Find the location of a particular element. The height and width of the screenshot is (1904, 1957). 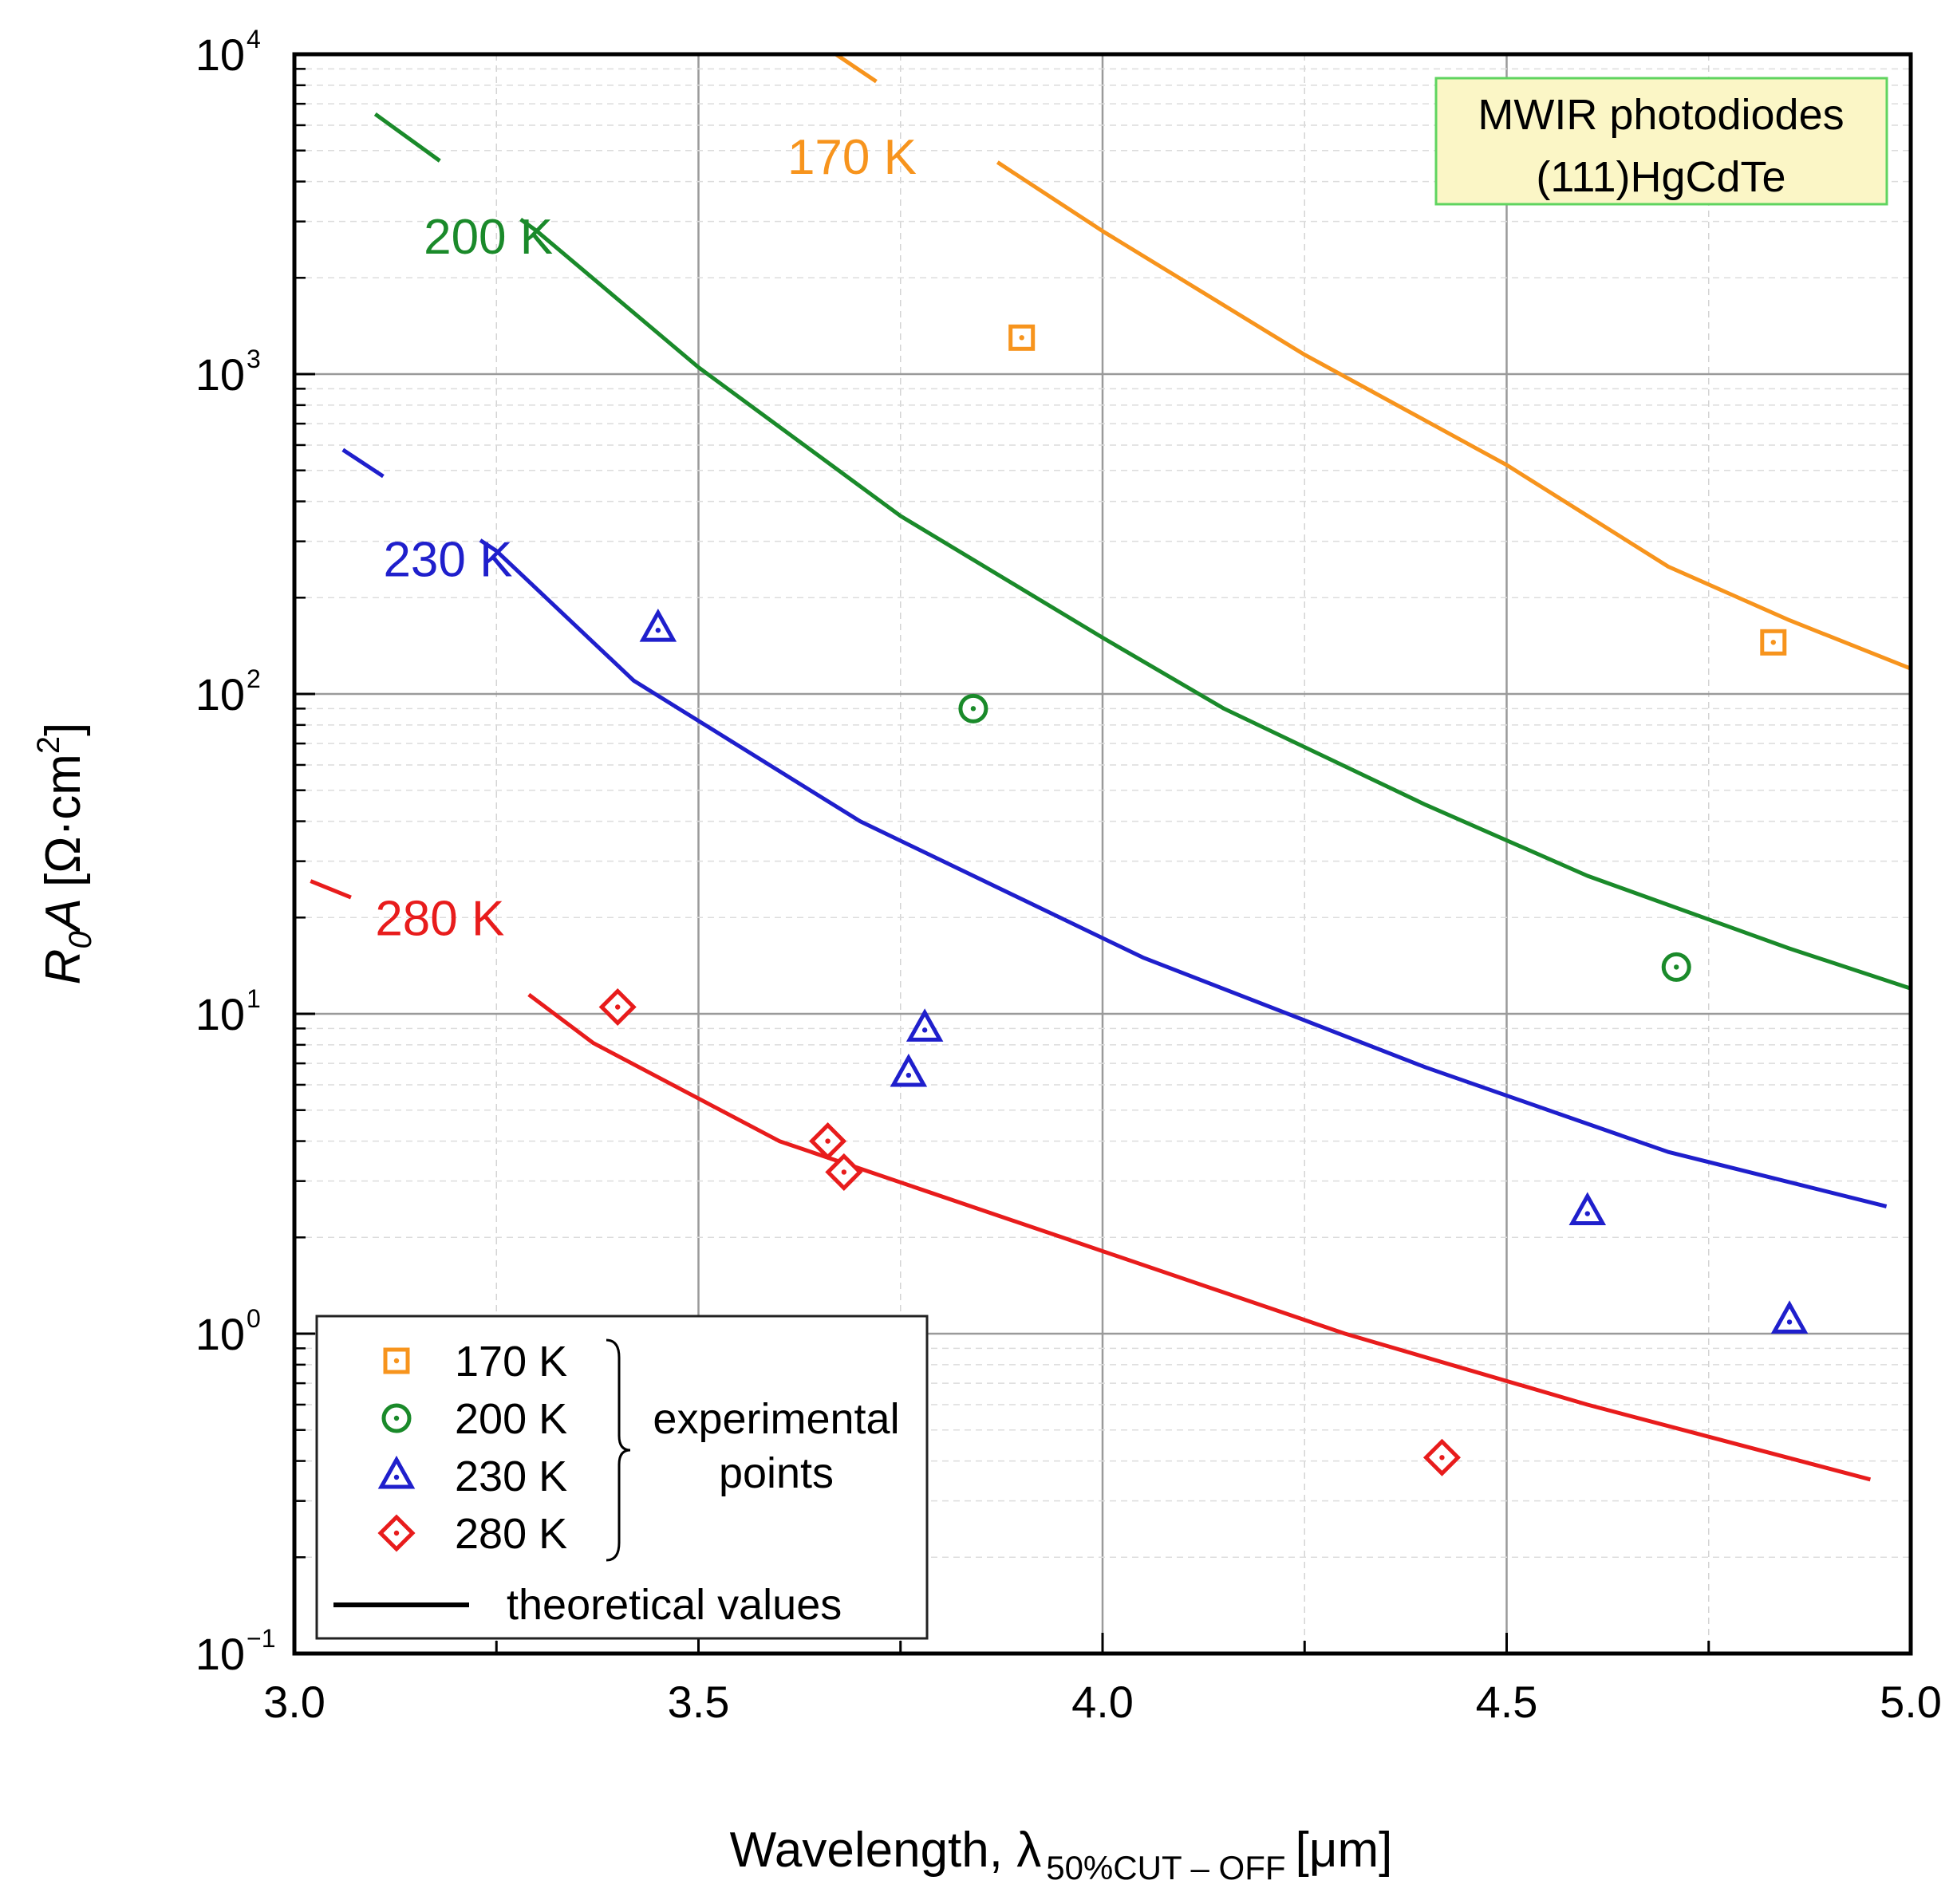

legend-points-label: points is located at coordinates (776, 1473).